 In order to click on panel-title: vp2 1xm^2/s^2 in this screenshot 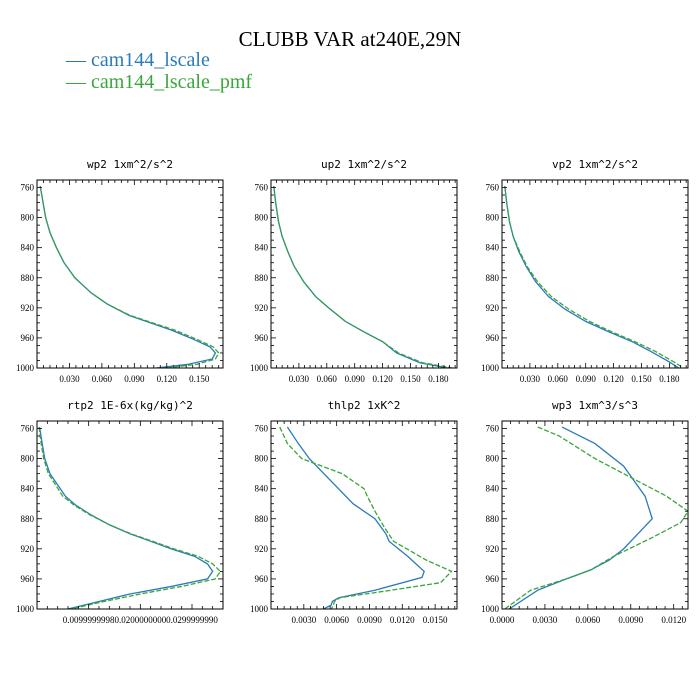, I will do `click(595, 164)`.